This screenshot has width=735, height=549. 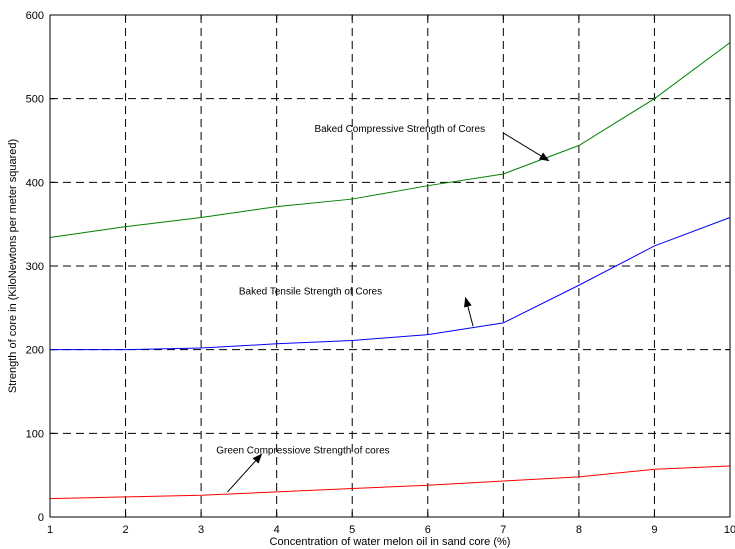 I want to click on y-tick-label: 300, so click(x=35, y=267).